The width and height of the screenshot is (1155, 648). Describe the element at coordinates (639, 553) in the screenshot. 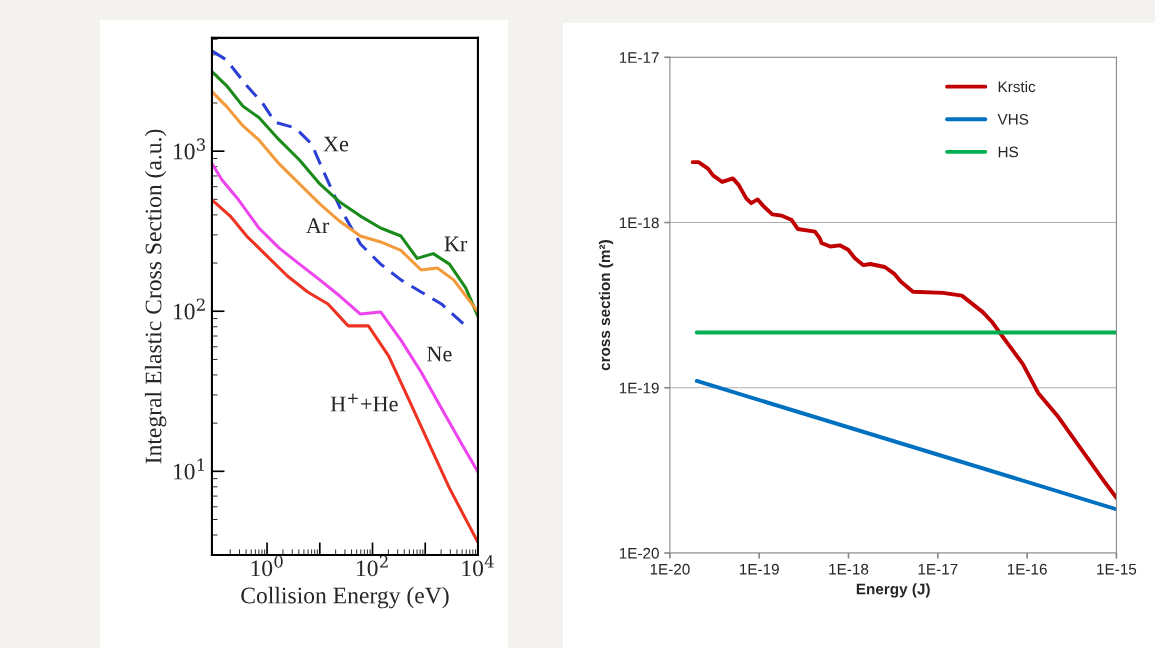

I see `y-tick-label: 1E-20` at that location.